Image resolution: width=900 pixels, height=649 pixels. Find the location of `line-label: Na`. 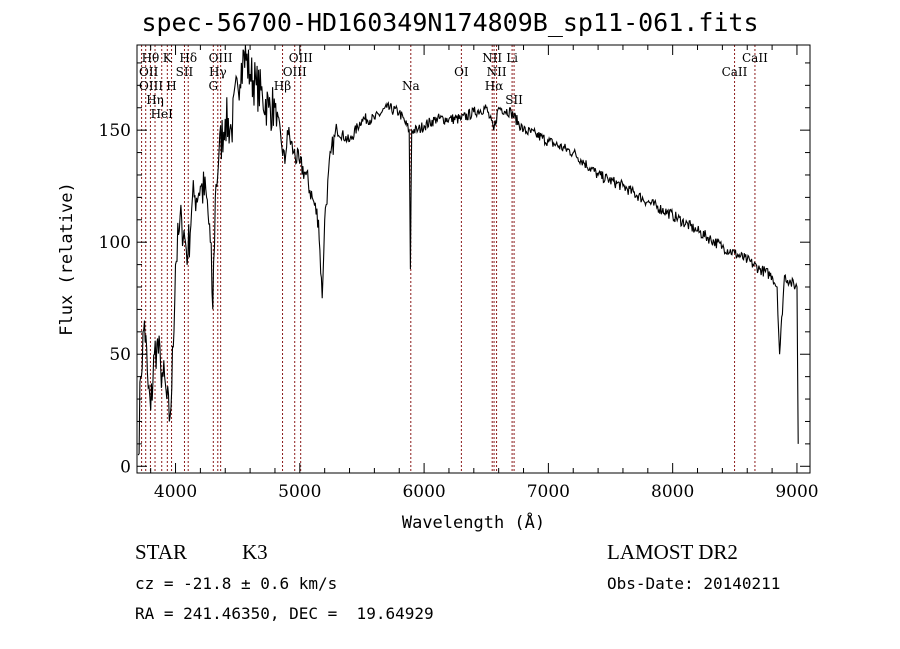

line-label: Na is located at coordinates (411, 86).